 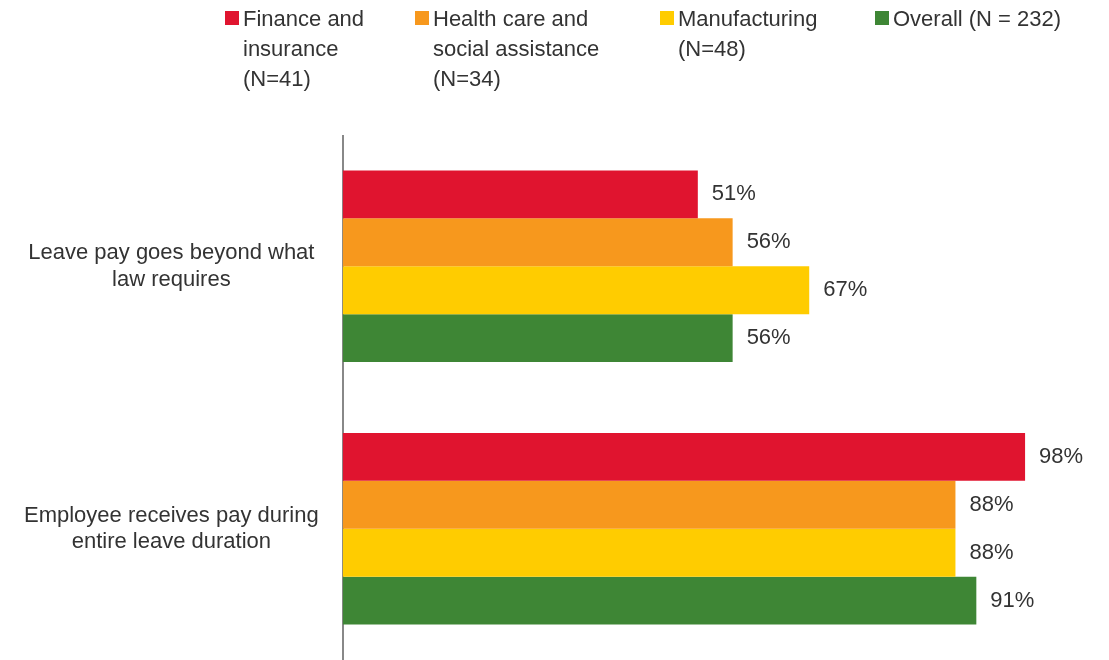 What do you see at coordinates (171, 265) in the screenshot?
I see `y-tick-label: Leave pay goes beyond what law requires` at bounding box center [171, 265].